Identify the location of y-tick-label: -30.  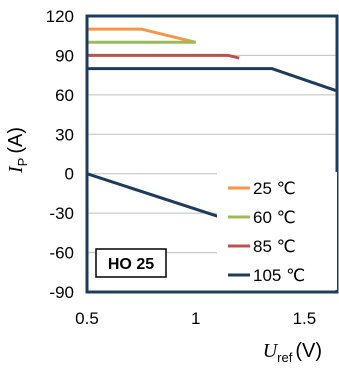
(61, 213).